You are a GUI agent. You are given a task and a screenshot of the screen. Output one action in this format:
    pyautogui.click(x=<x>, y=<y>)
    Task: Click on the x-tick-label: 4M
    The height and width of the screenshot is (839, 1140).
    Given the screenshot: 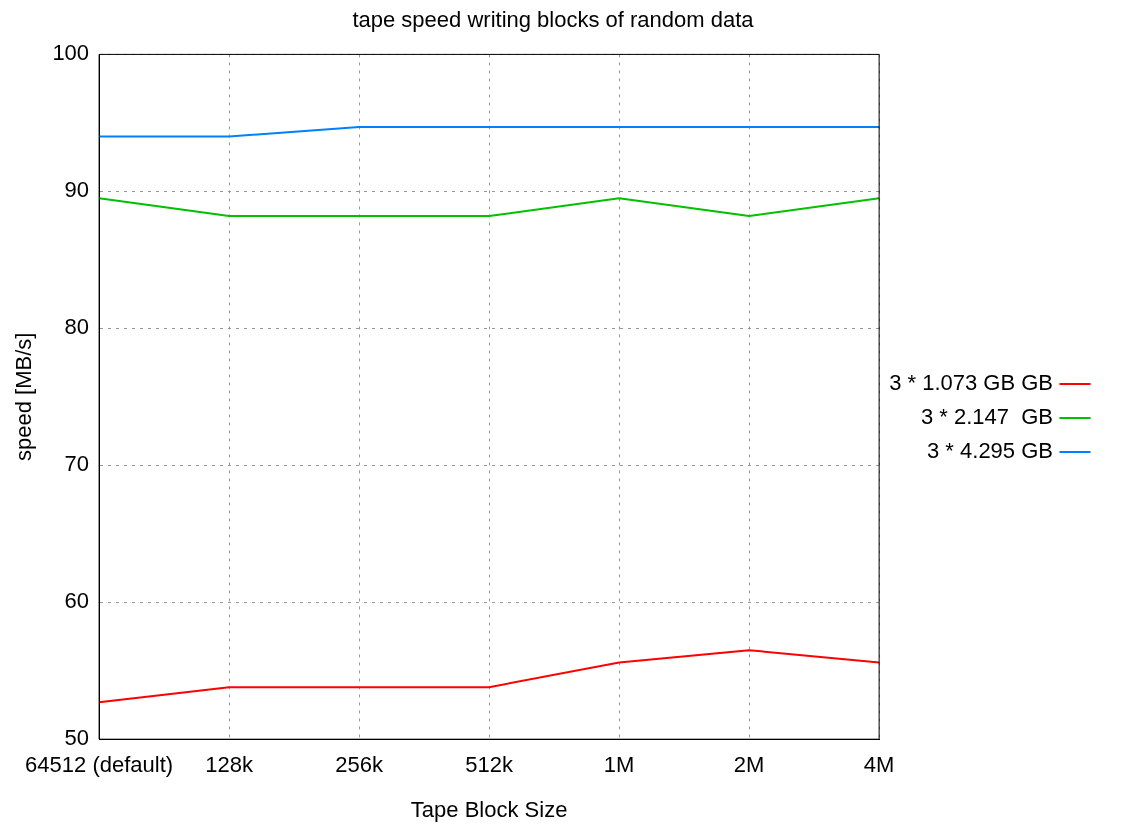 What is the action you would take?
    pyautogui.click(x=879, y=765)
    